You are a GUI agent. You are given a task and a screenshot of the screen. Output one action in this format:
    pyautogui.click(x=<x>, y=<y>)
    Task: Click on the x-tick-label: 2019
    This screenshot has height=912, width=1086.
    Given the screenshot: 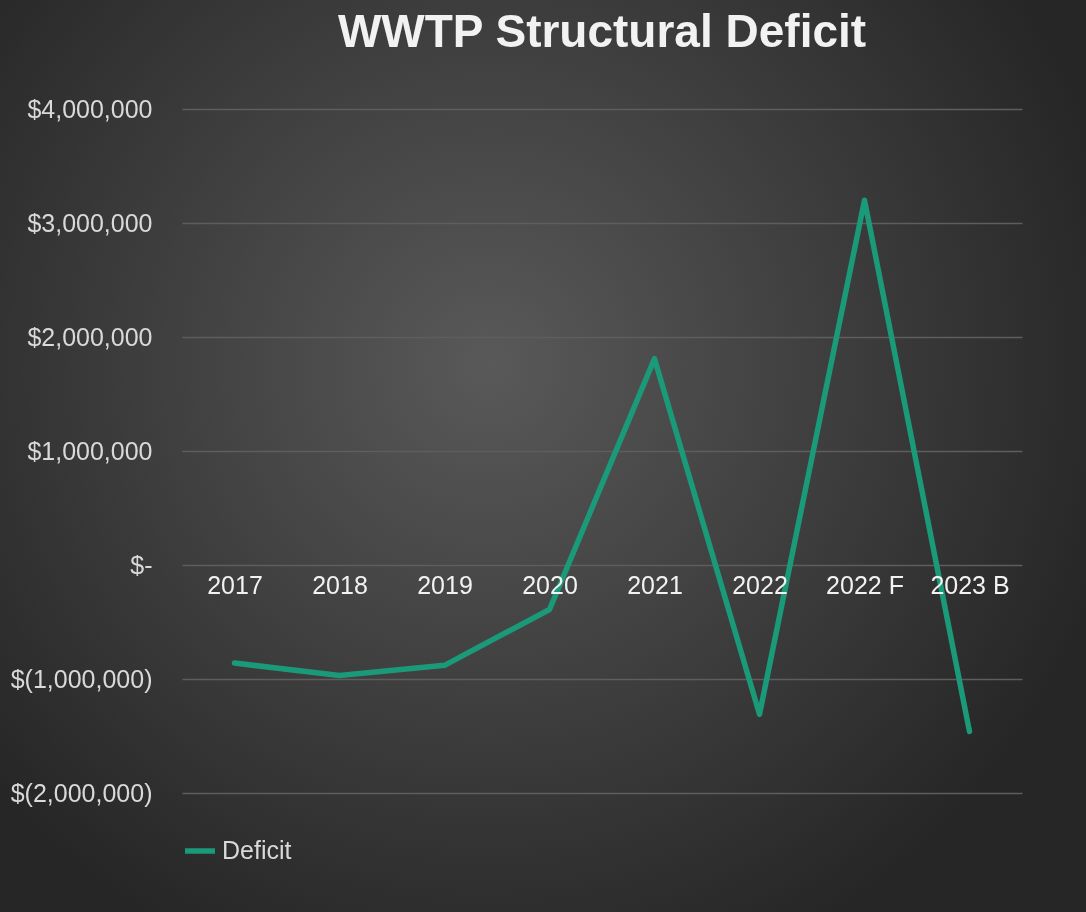 What is the action you would take?
    pyautogui.click(x=445, y=584)
    